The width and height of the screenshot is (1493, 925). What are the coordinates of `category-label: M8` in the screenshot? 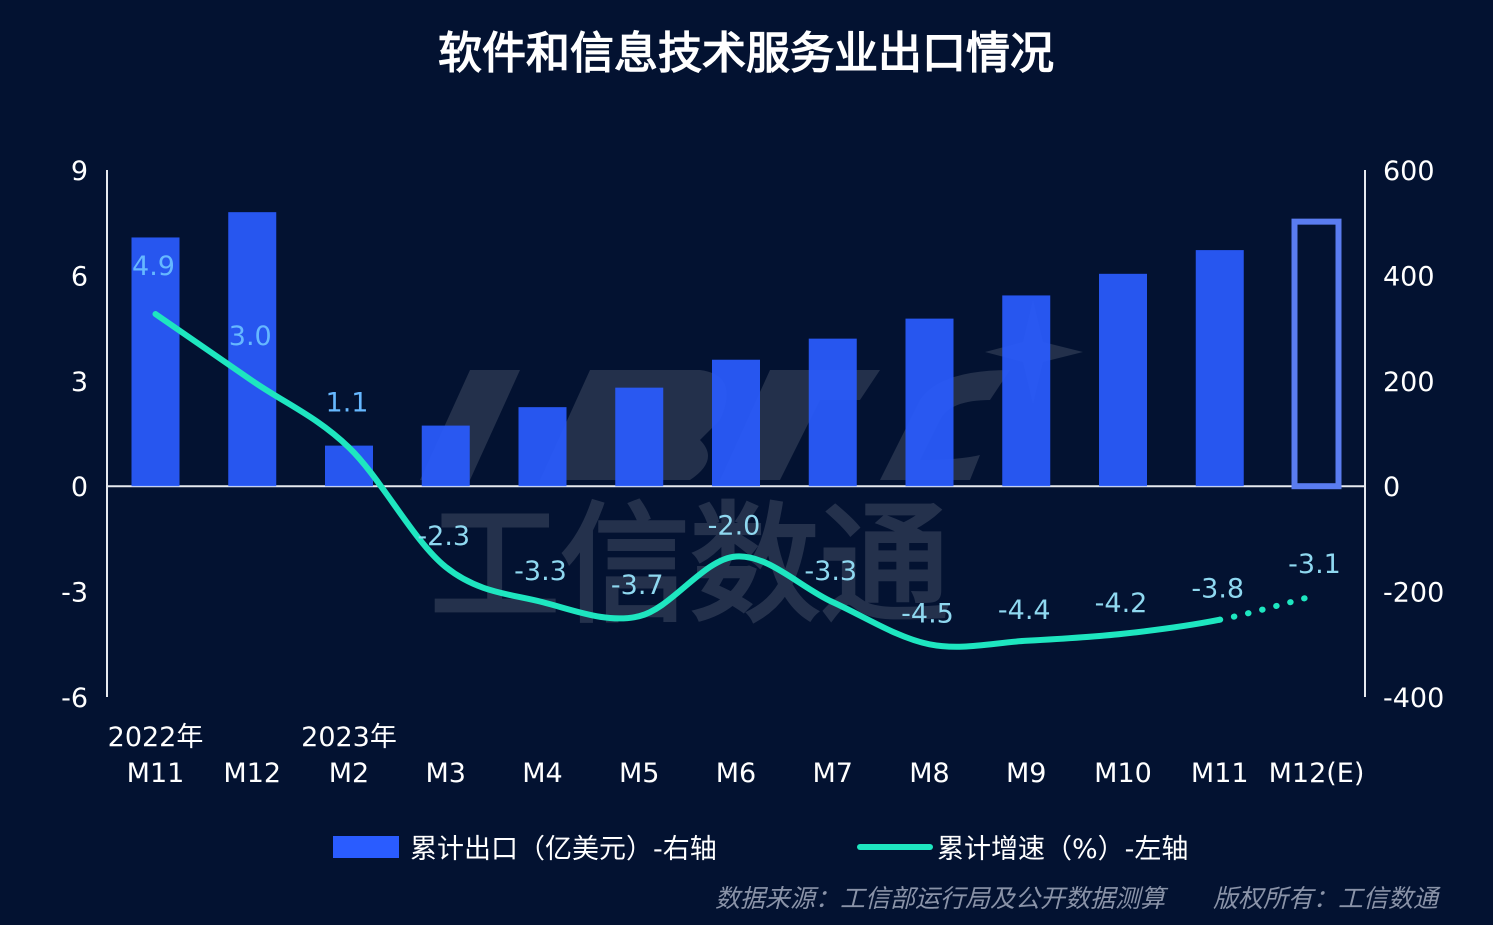 It's located at (929, 773).